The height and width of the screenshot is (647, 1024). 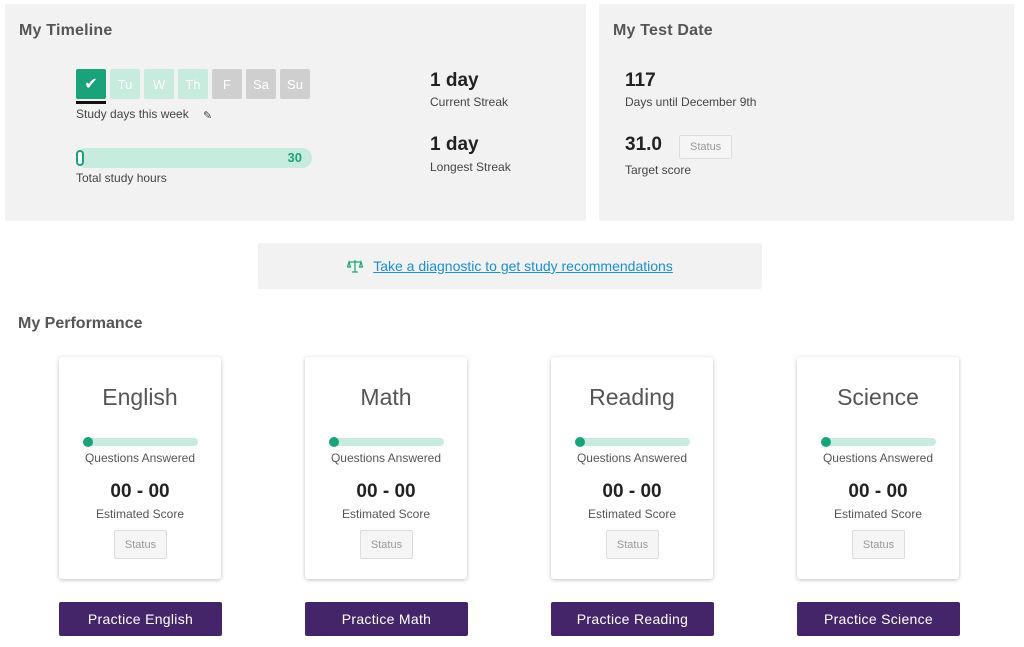 What do you see at coordinates (91, 84) in the screenshot?
I see `day-monday: ✔` at bounding box center [91, 84].